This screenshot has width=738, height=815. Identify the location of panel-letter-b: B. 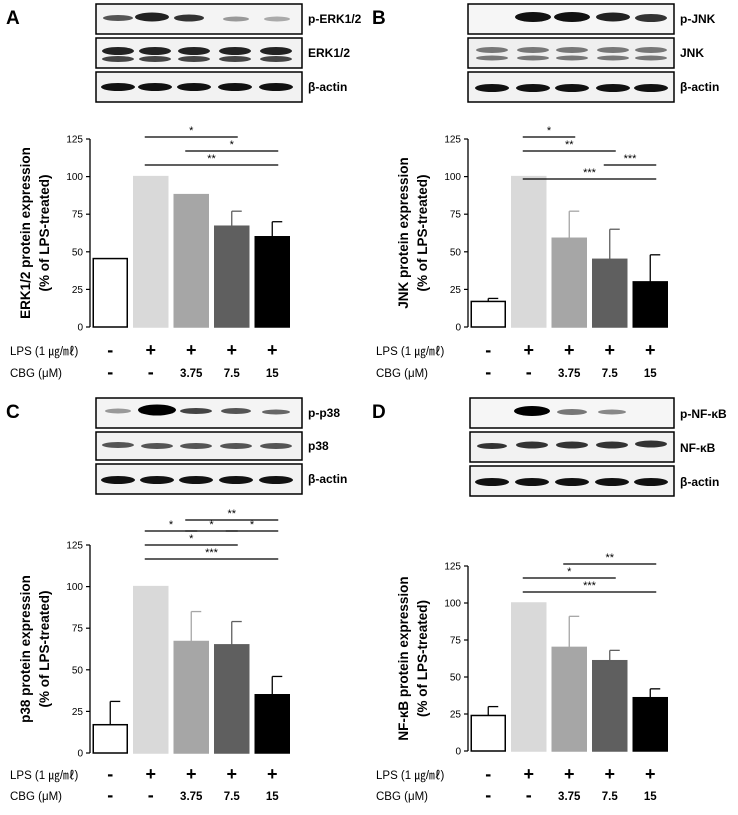
(379, 18).